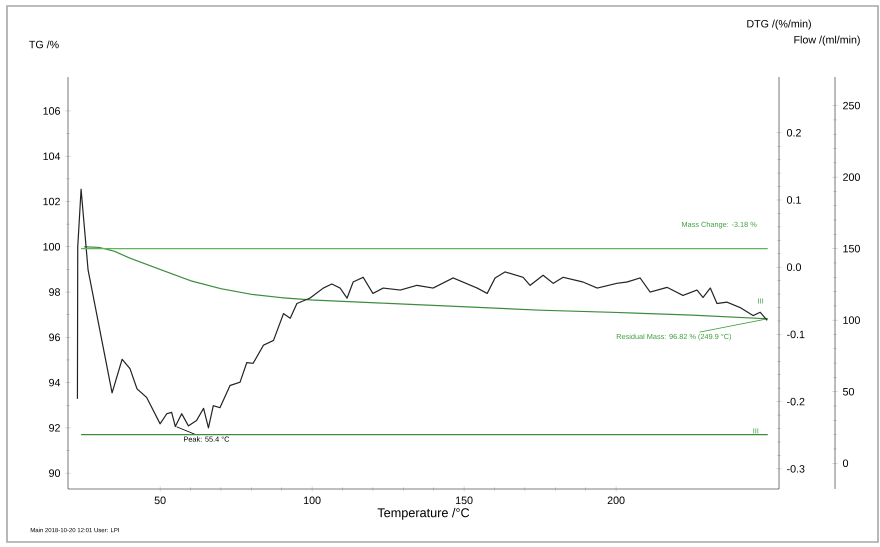  I want to click on y-axis-title: TG /%, so click(44, 44).